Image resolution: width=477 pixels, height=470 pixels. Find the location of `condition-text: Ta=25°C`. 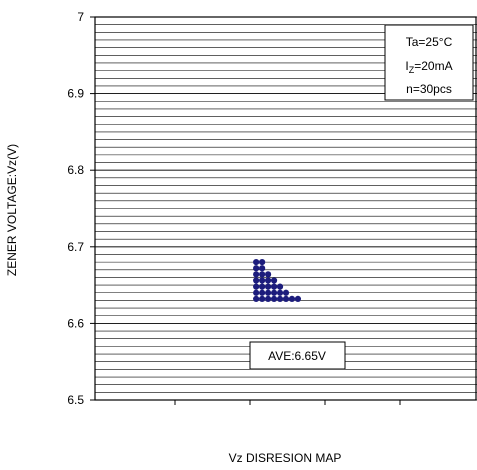

condition-text: Ta=25°C is located at coordinates (429, 42).